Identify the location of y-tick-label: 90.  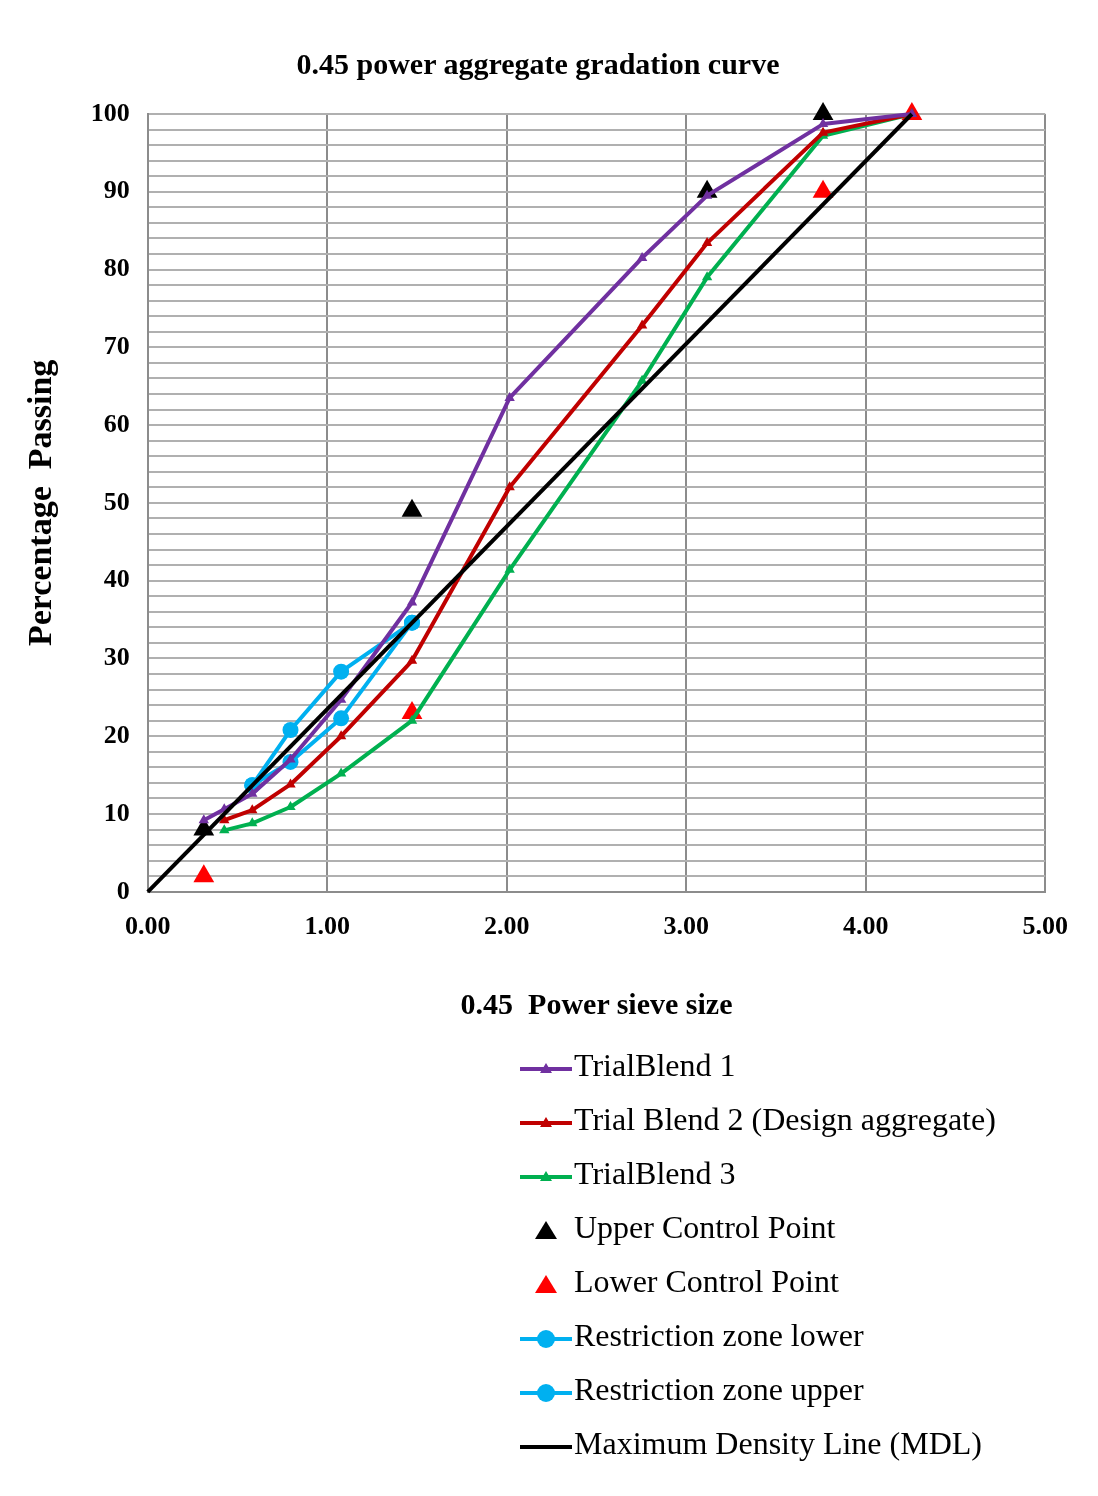
(116, 190).